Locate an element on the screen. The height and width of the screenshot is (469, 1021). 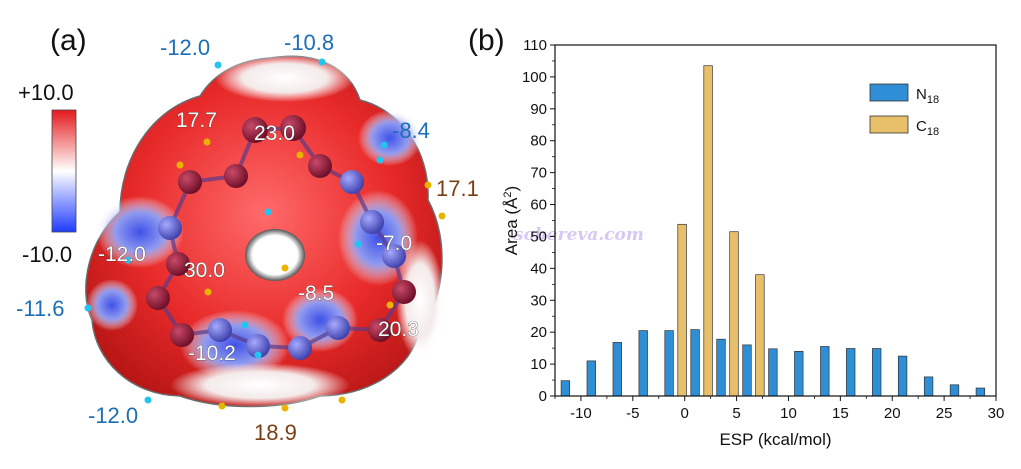
y-tick-label: 30 is located at coordinates (538, 300).